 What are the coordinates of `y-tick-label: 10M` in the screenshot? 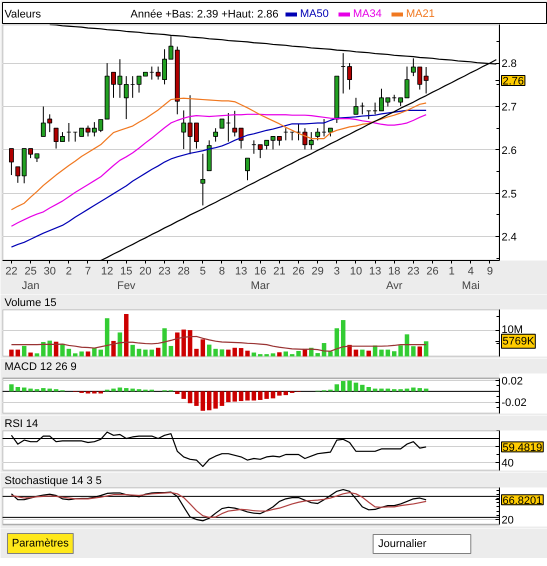 It's located at (512, 330).